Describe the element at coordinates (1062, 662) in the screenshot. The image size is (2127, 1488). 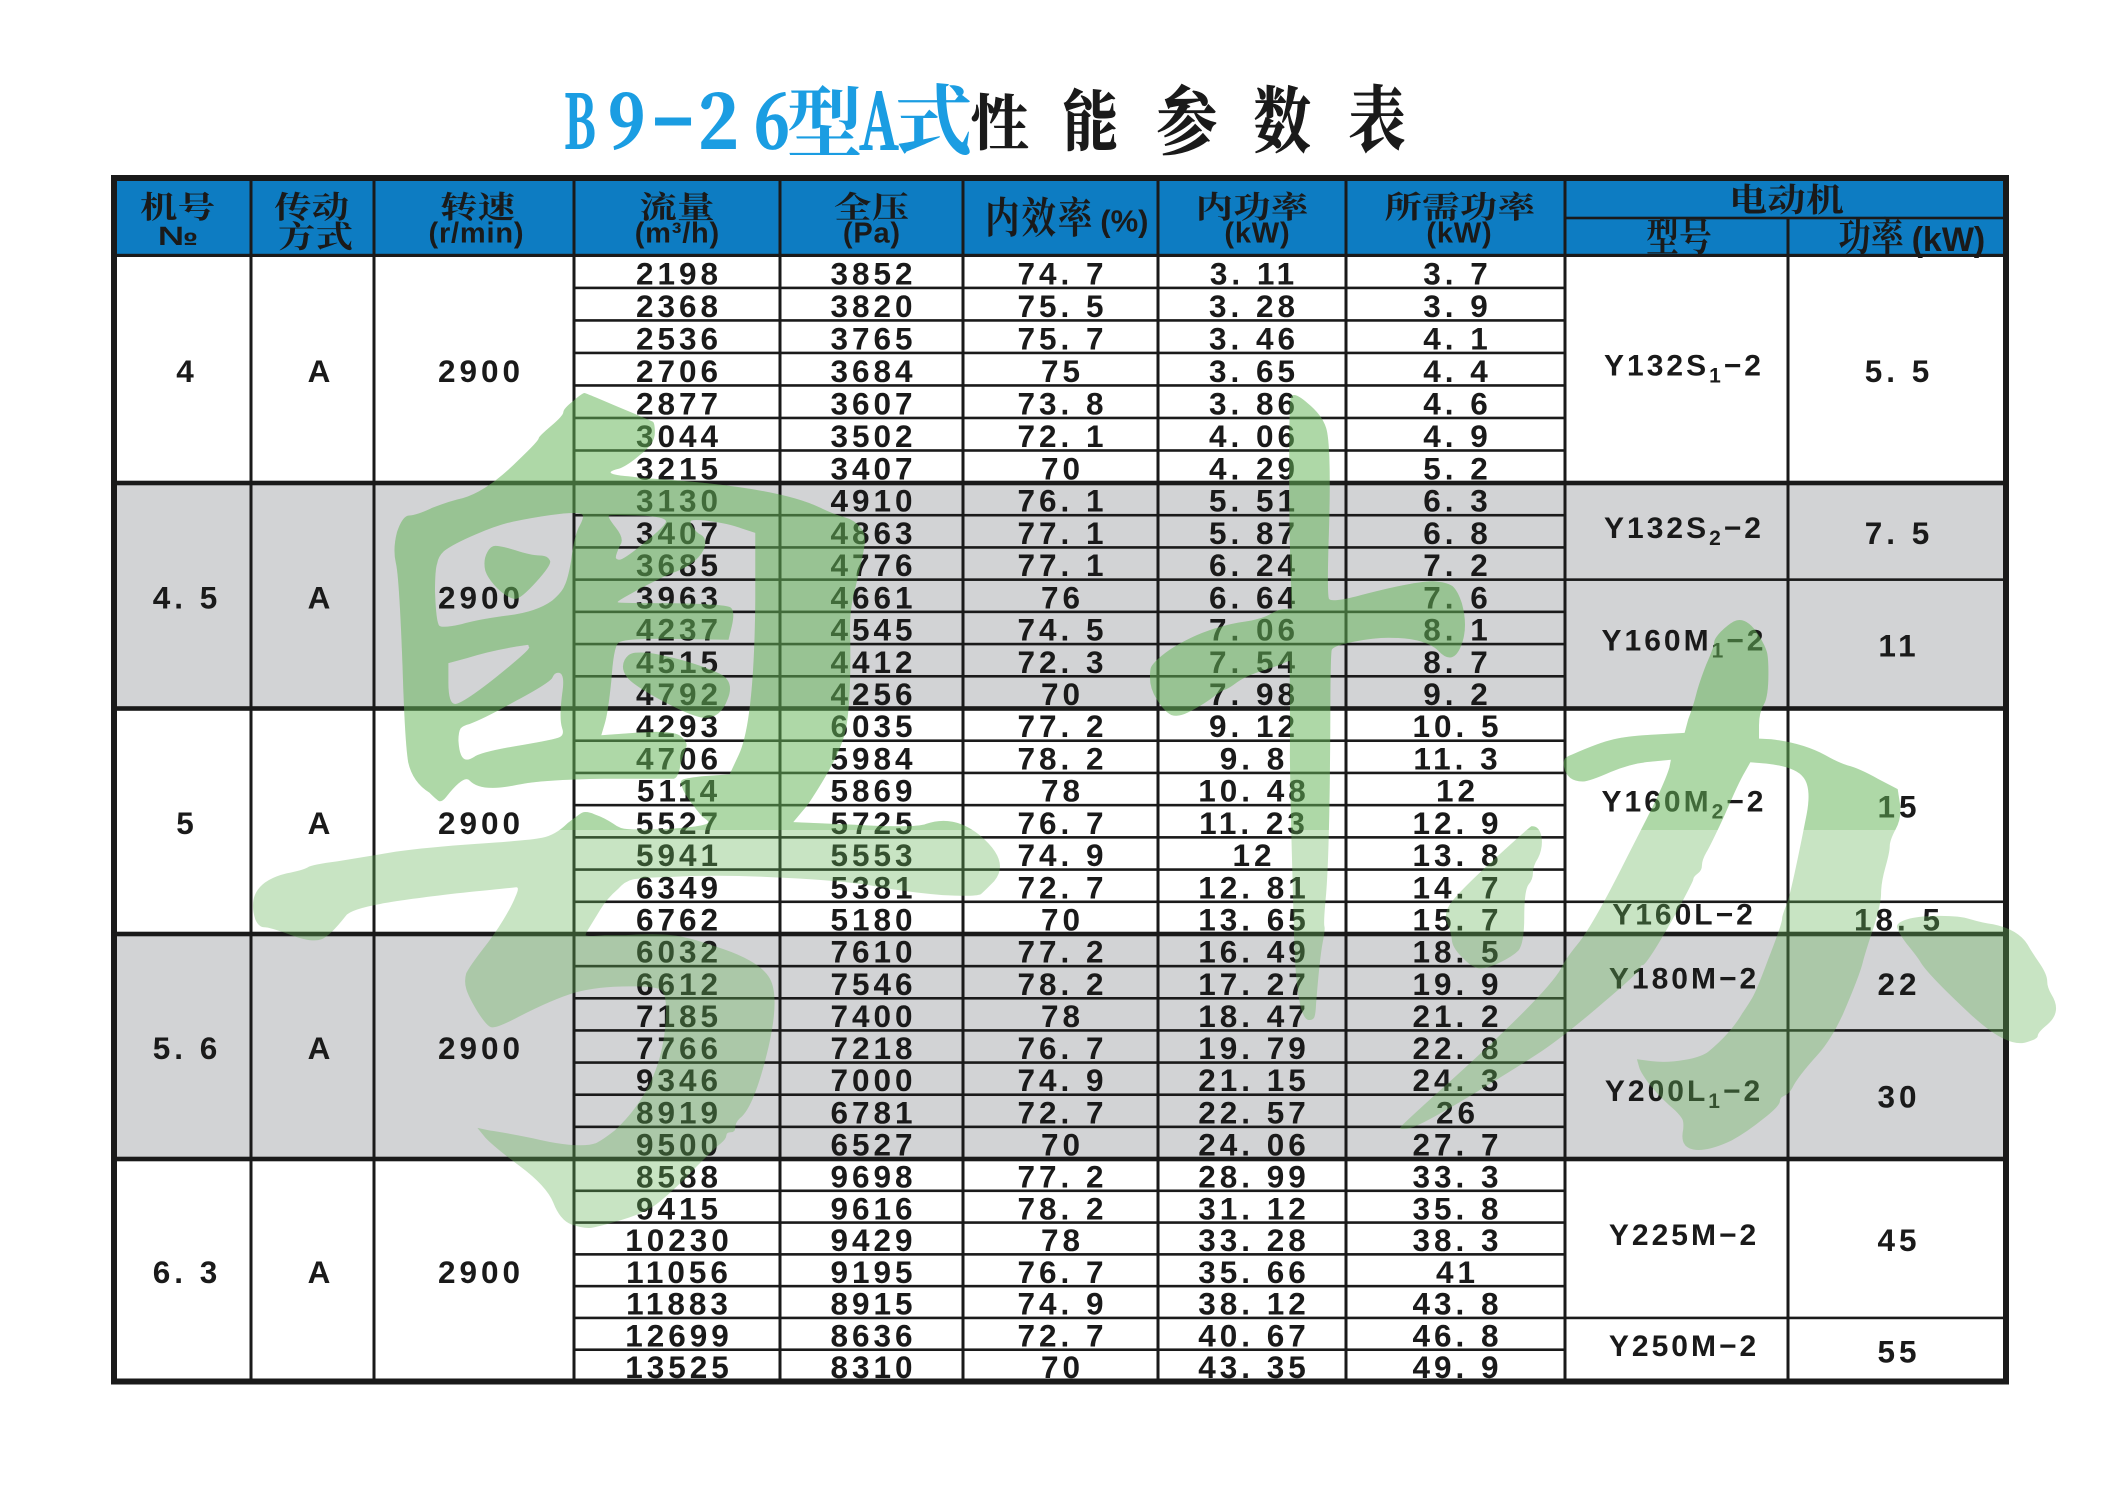
I see `svg-text: 72. 3` at that location.